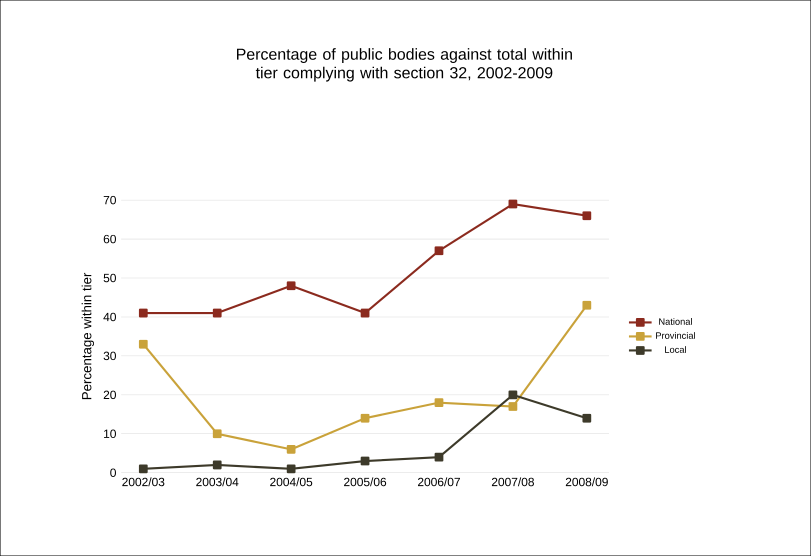 The height and width of the screenshot is (556, 811). Describe the element at coordinates (143, 481) in the screenshot. I see `x-tick-label: 2002/03` at that location.